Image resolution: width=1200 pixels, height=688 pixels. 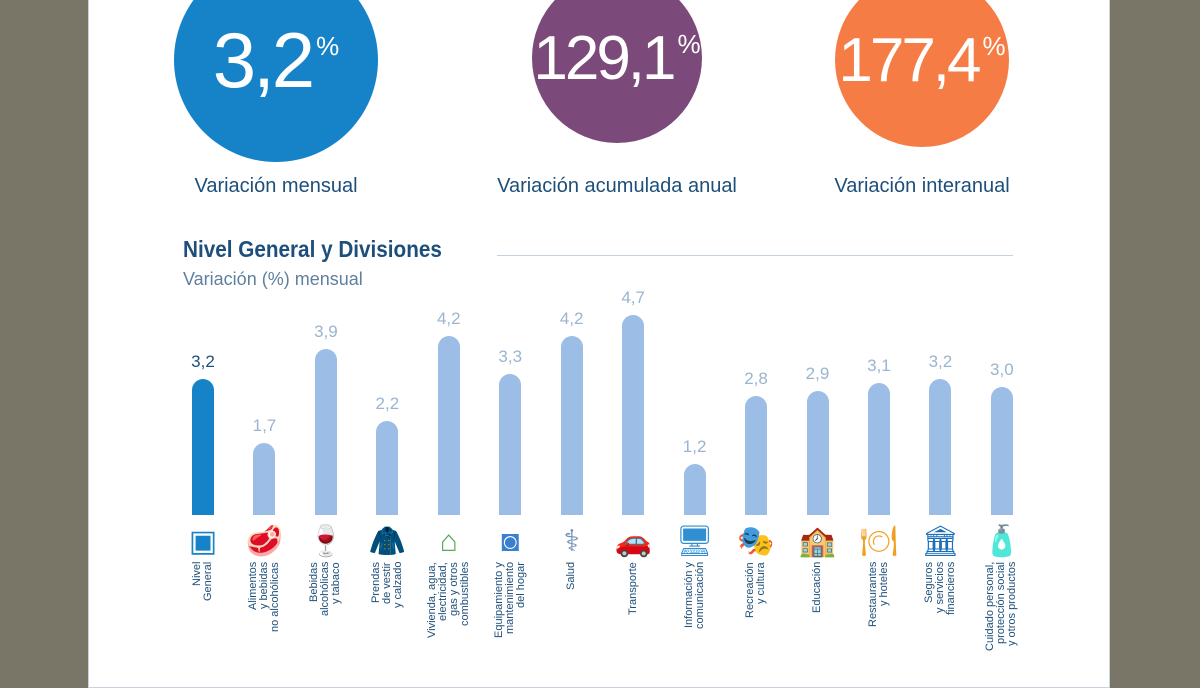 I want to click on bar-value-label: 1,7, so click(x=264, y=425).